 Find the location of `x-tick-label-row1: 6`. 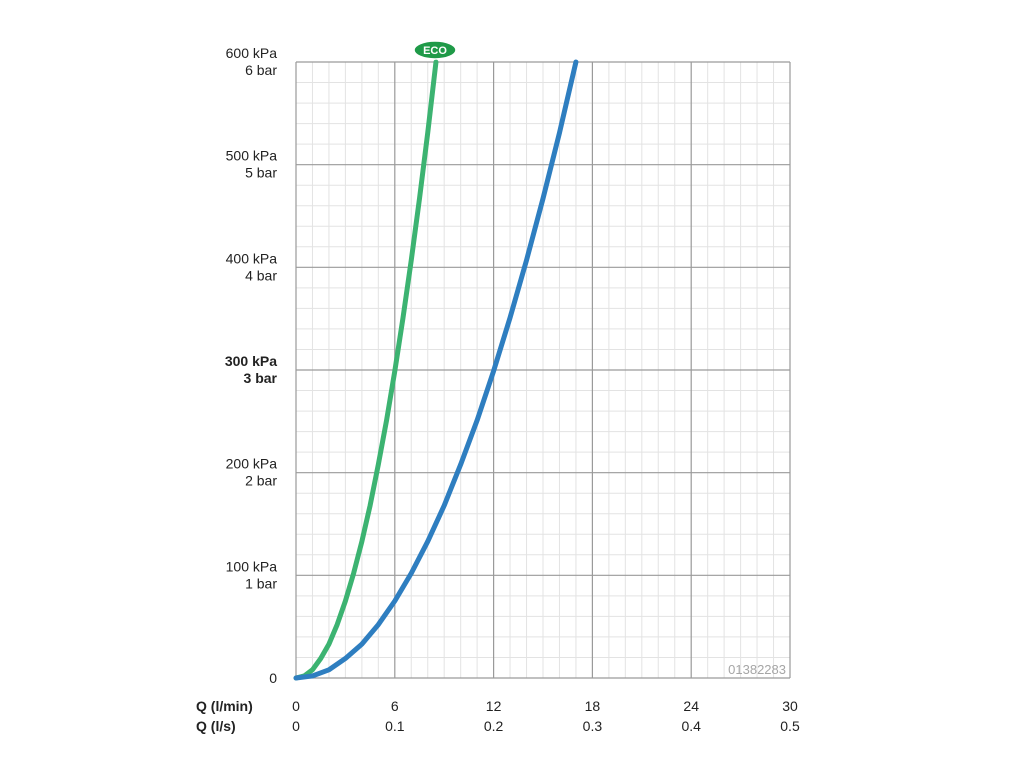

x-tick-label-row1: 6 is located at coordinates (395, 706).